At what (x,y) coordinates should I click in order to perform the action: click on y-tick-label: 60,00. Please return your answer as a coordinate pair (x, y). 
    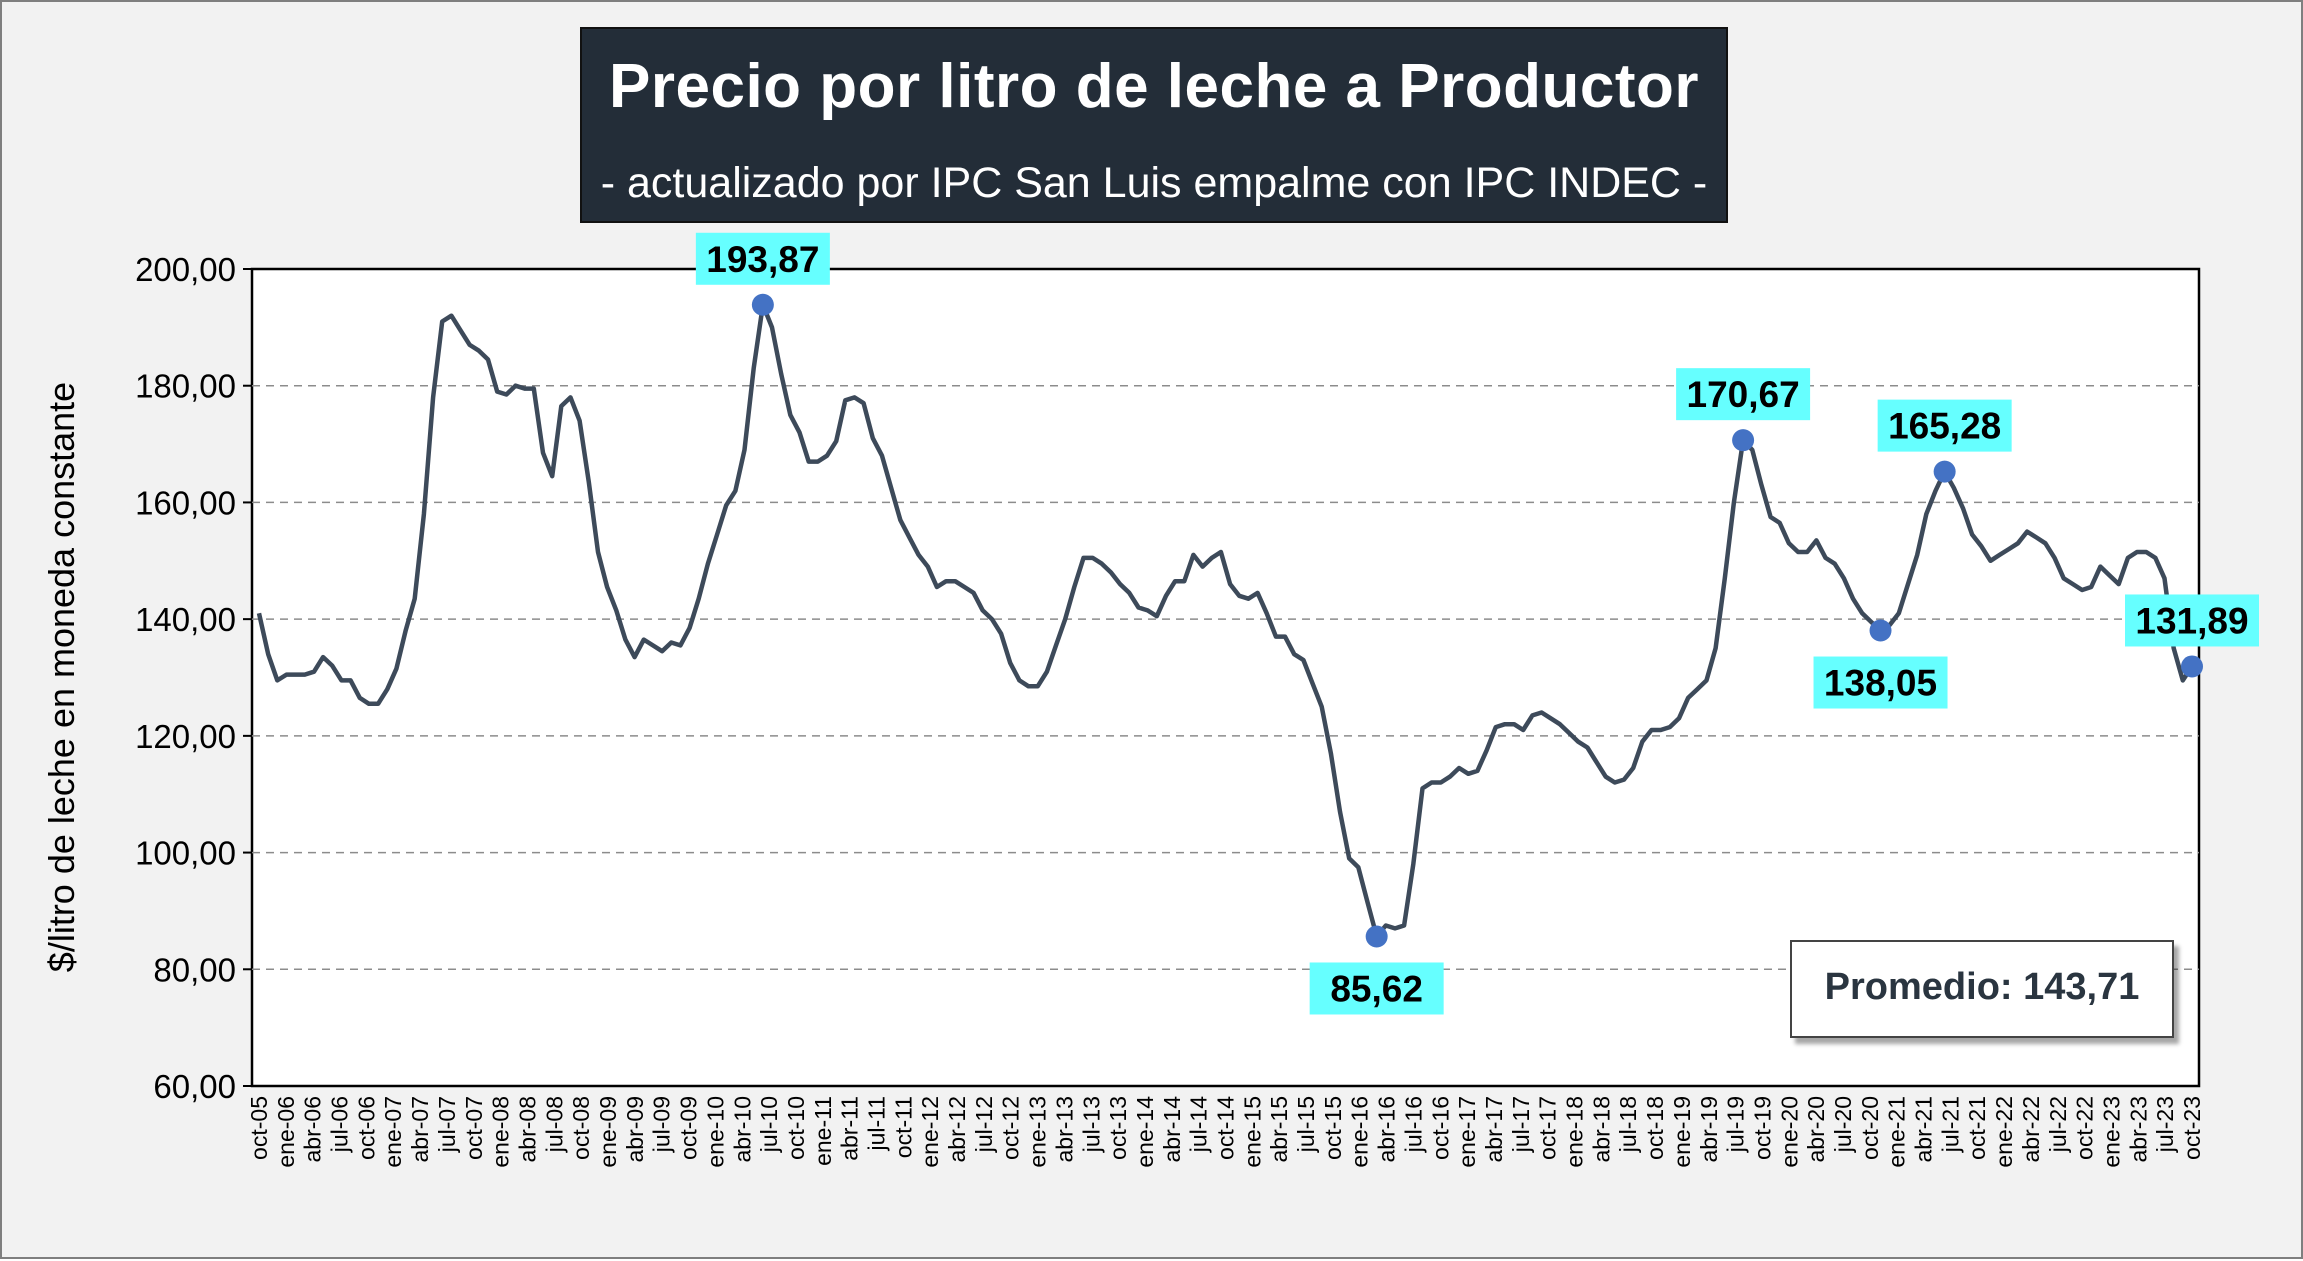
    Looking at the image, I should click on (194, 1086).